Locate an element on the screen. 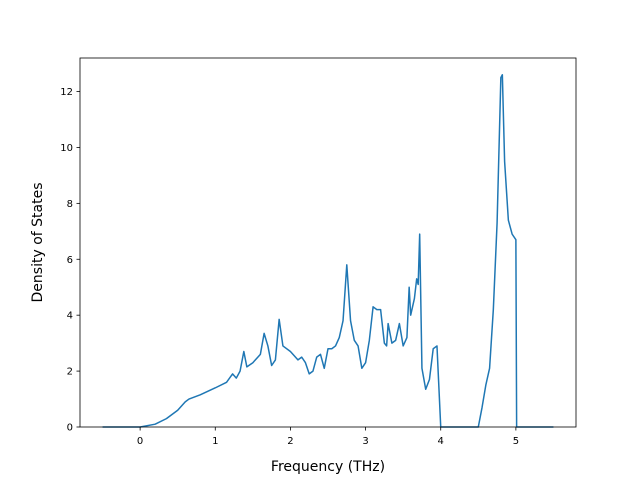 This screenshot has width=640, height=485. x-tick-label: 2 is located at coordinates (290, 441).